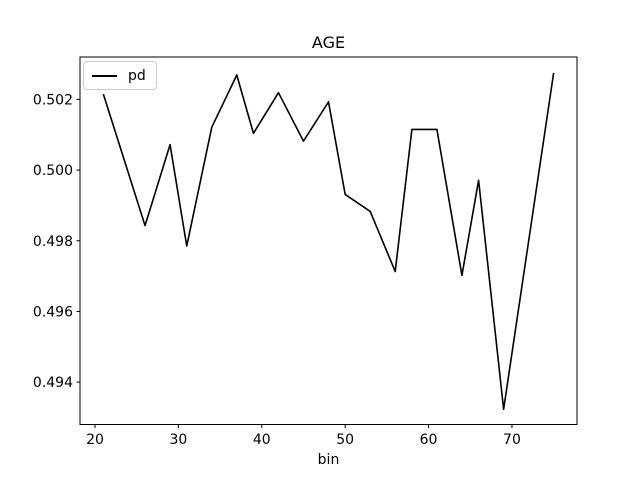 The height and width of the screenshot is (480, 640). Describe the element at coordinates (328, 42) in the screenshot. I see `chart-title: AGE` at that location.